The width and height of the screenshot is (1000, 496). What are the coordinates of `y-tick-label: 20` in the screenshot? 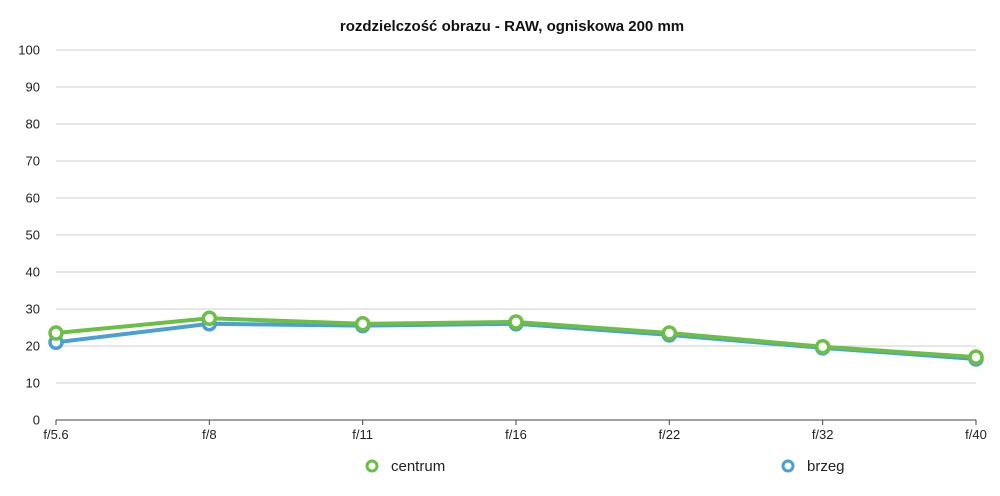 It's located at (33, 346).